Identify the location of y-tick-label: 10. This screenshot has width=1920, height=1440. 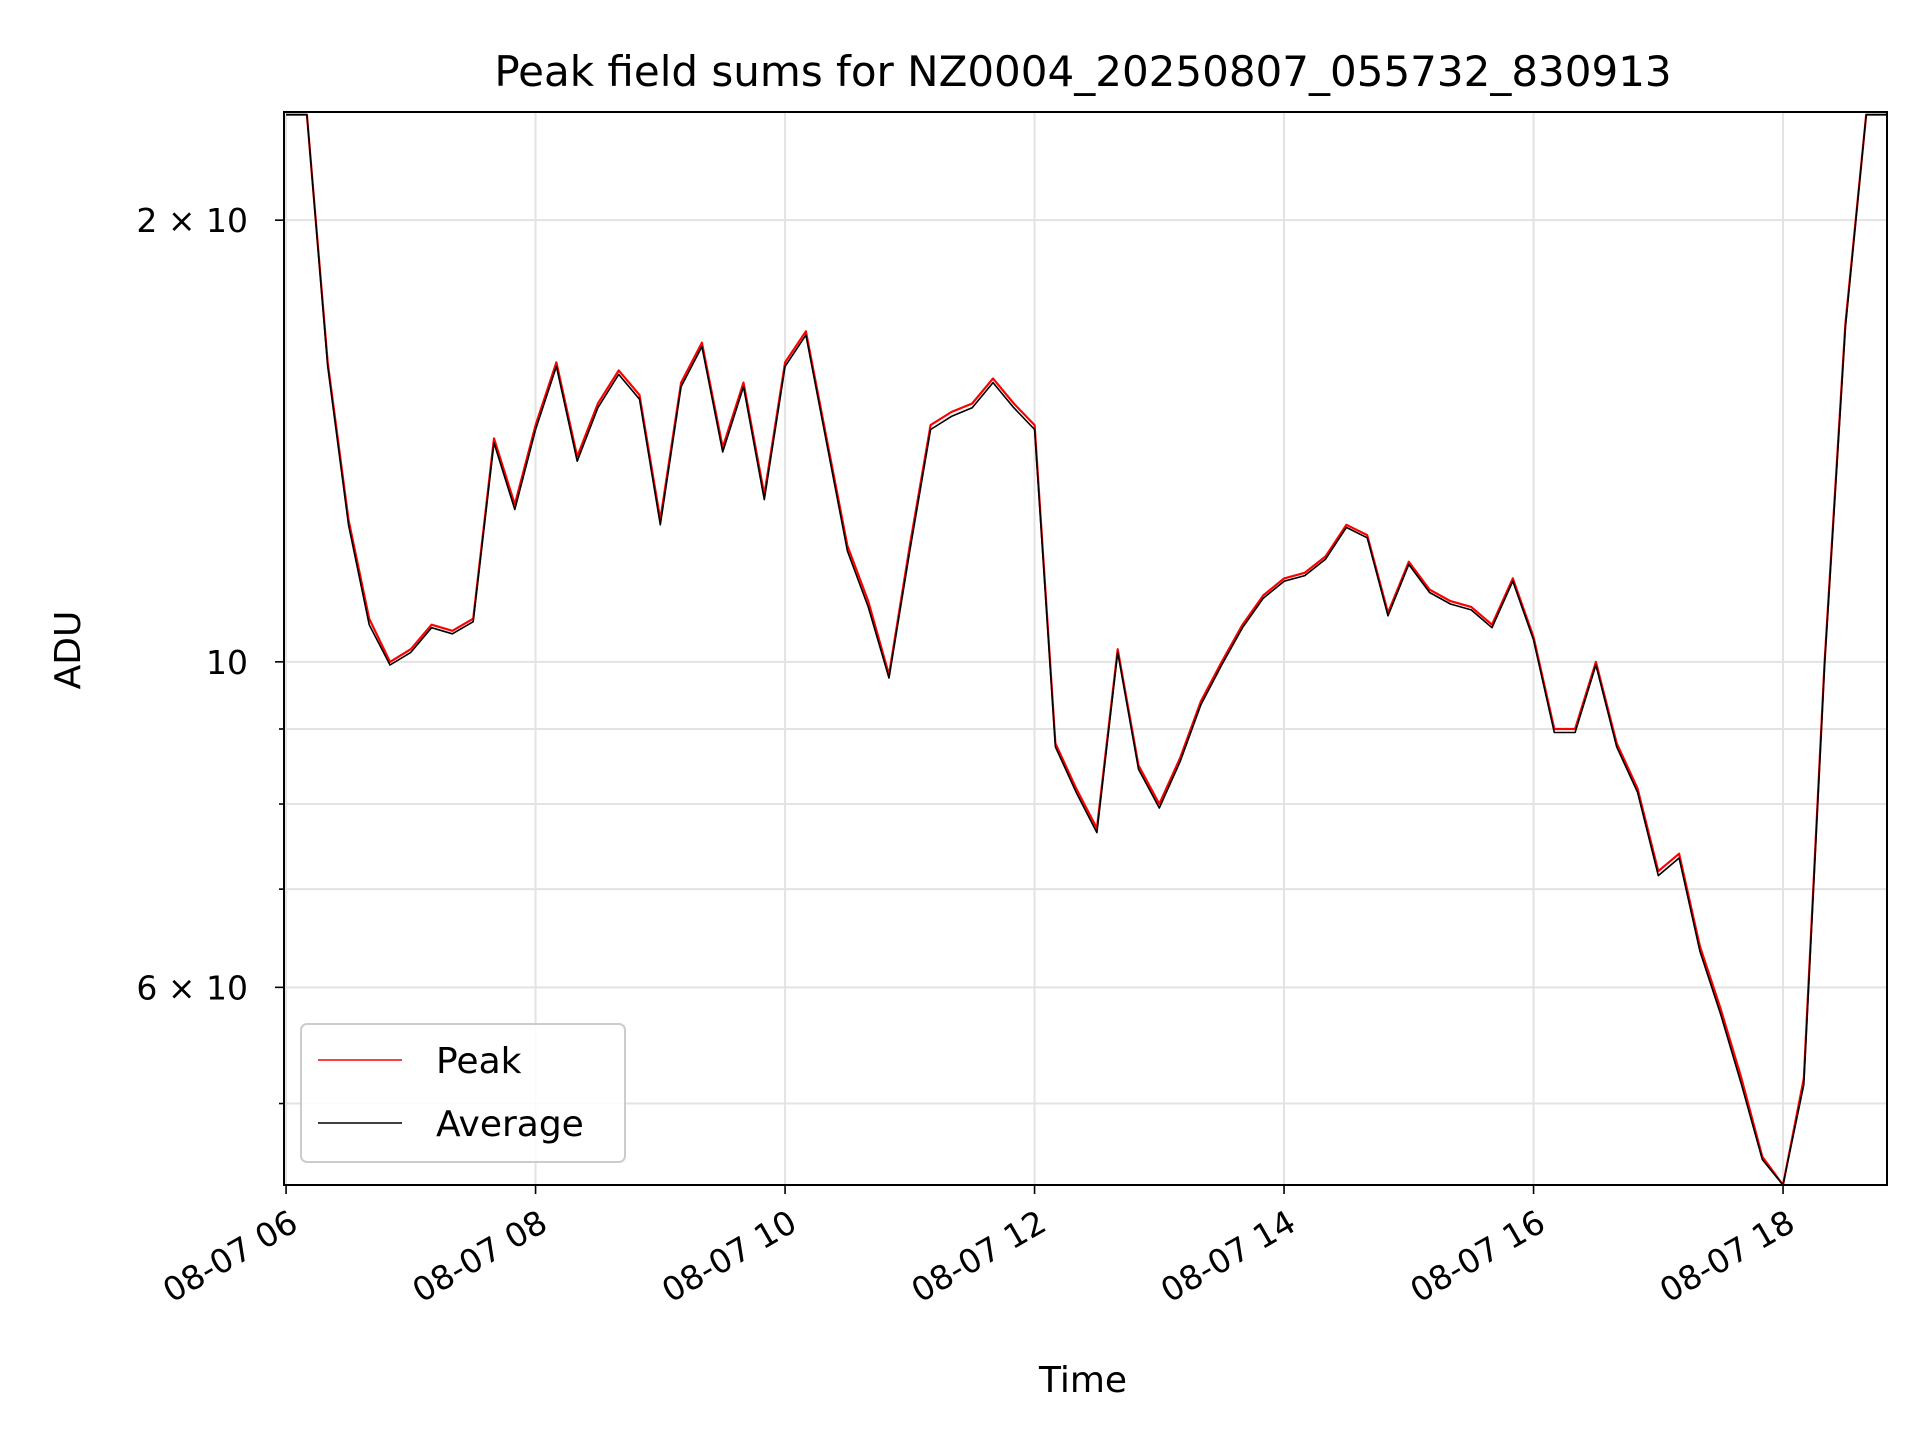
(227, 662).